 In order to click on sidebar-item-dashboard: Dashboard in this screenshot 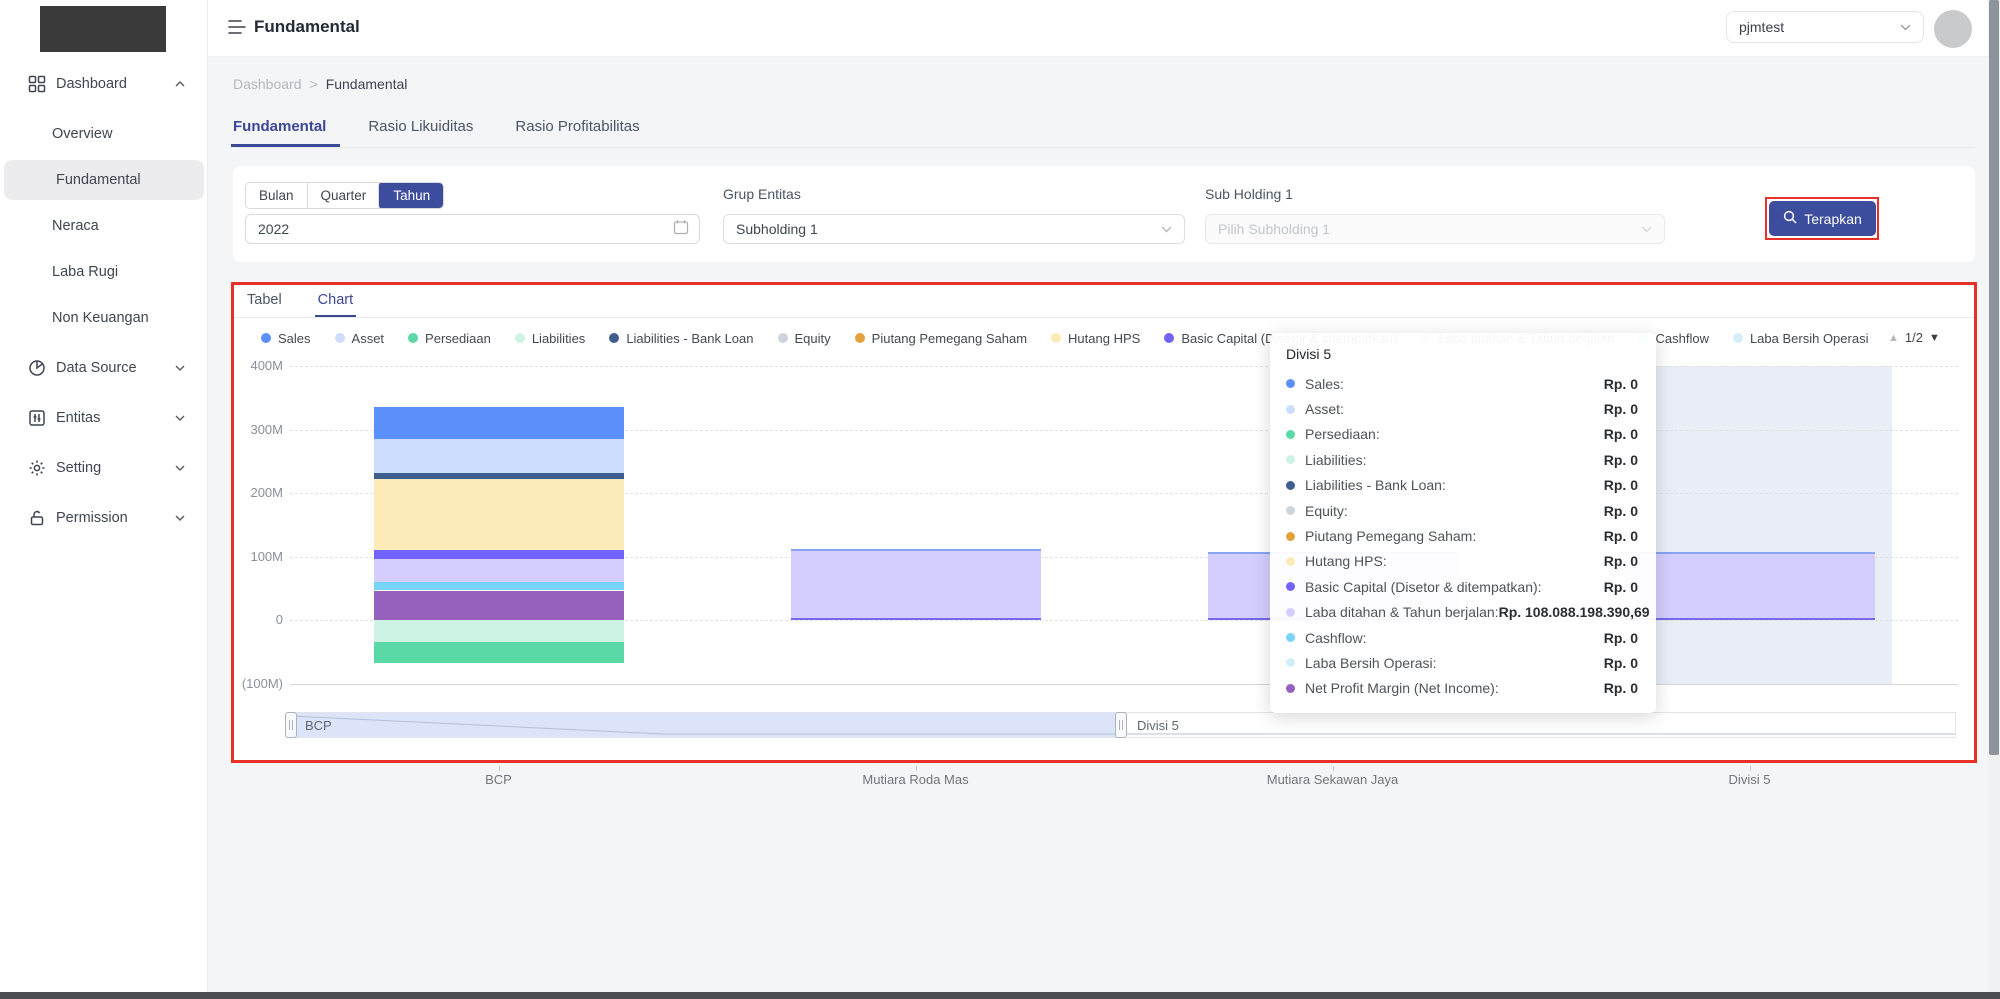, I will do `click(104, 84)`.